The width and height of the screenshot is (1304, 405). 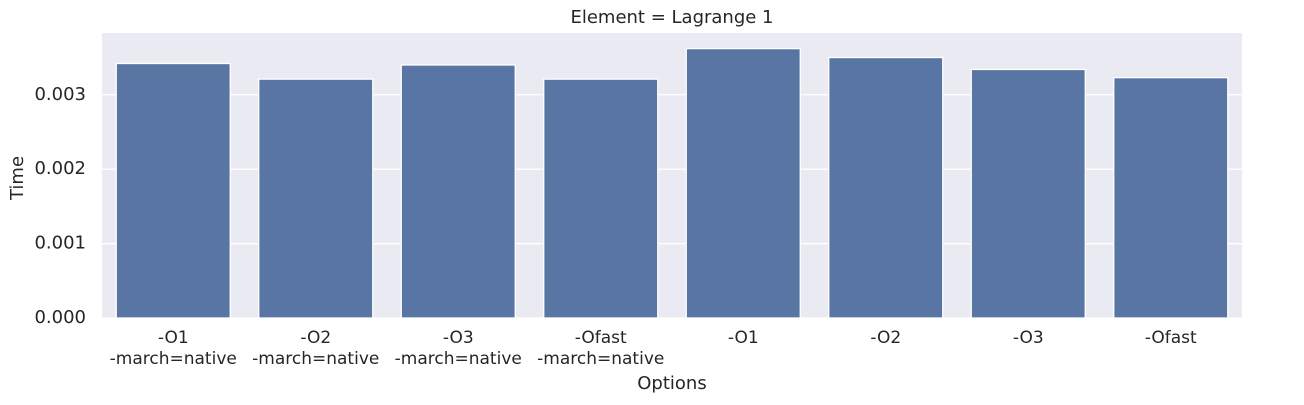 I want to click on x-tick-label: -O3, so click(x=1028, y=338).